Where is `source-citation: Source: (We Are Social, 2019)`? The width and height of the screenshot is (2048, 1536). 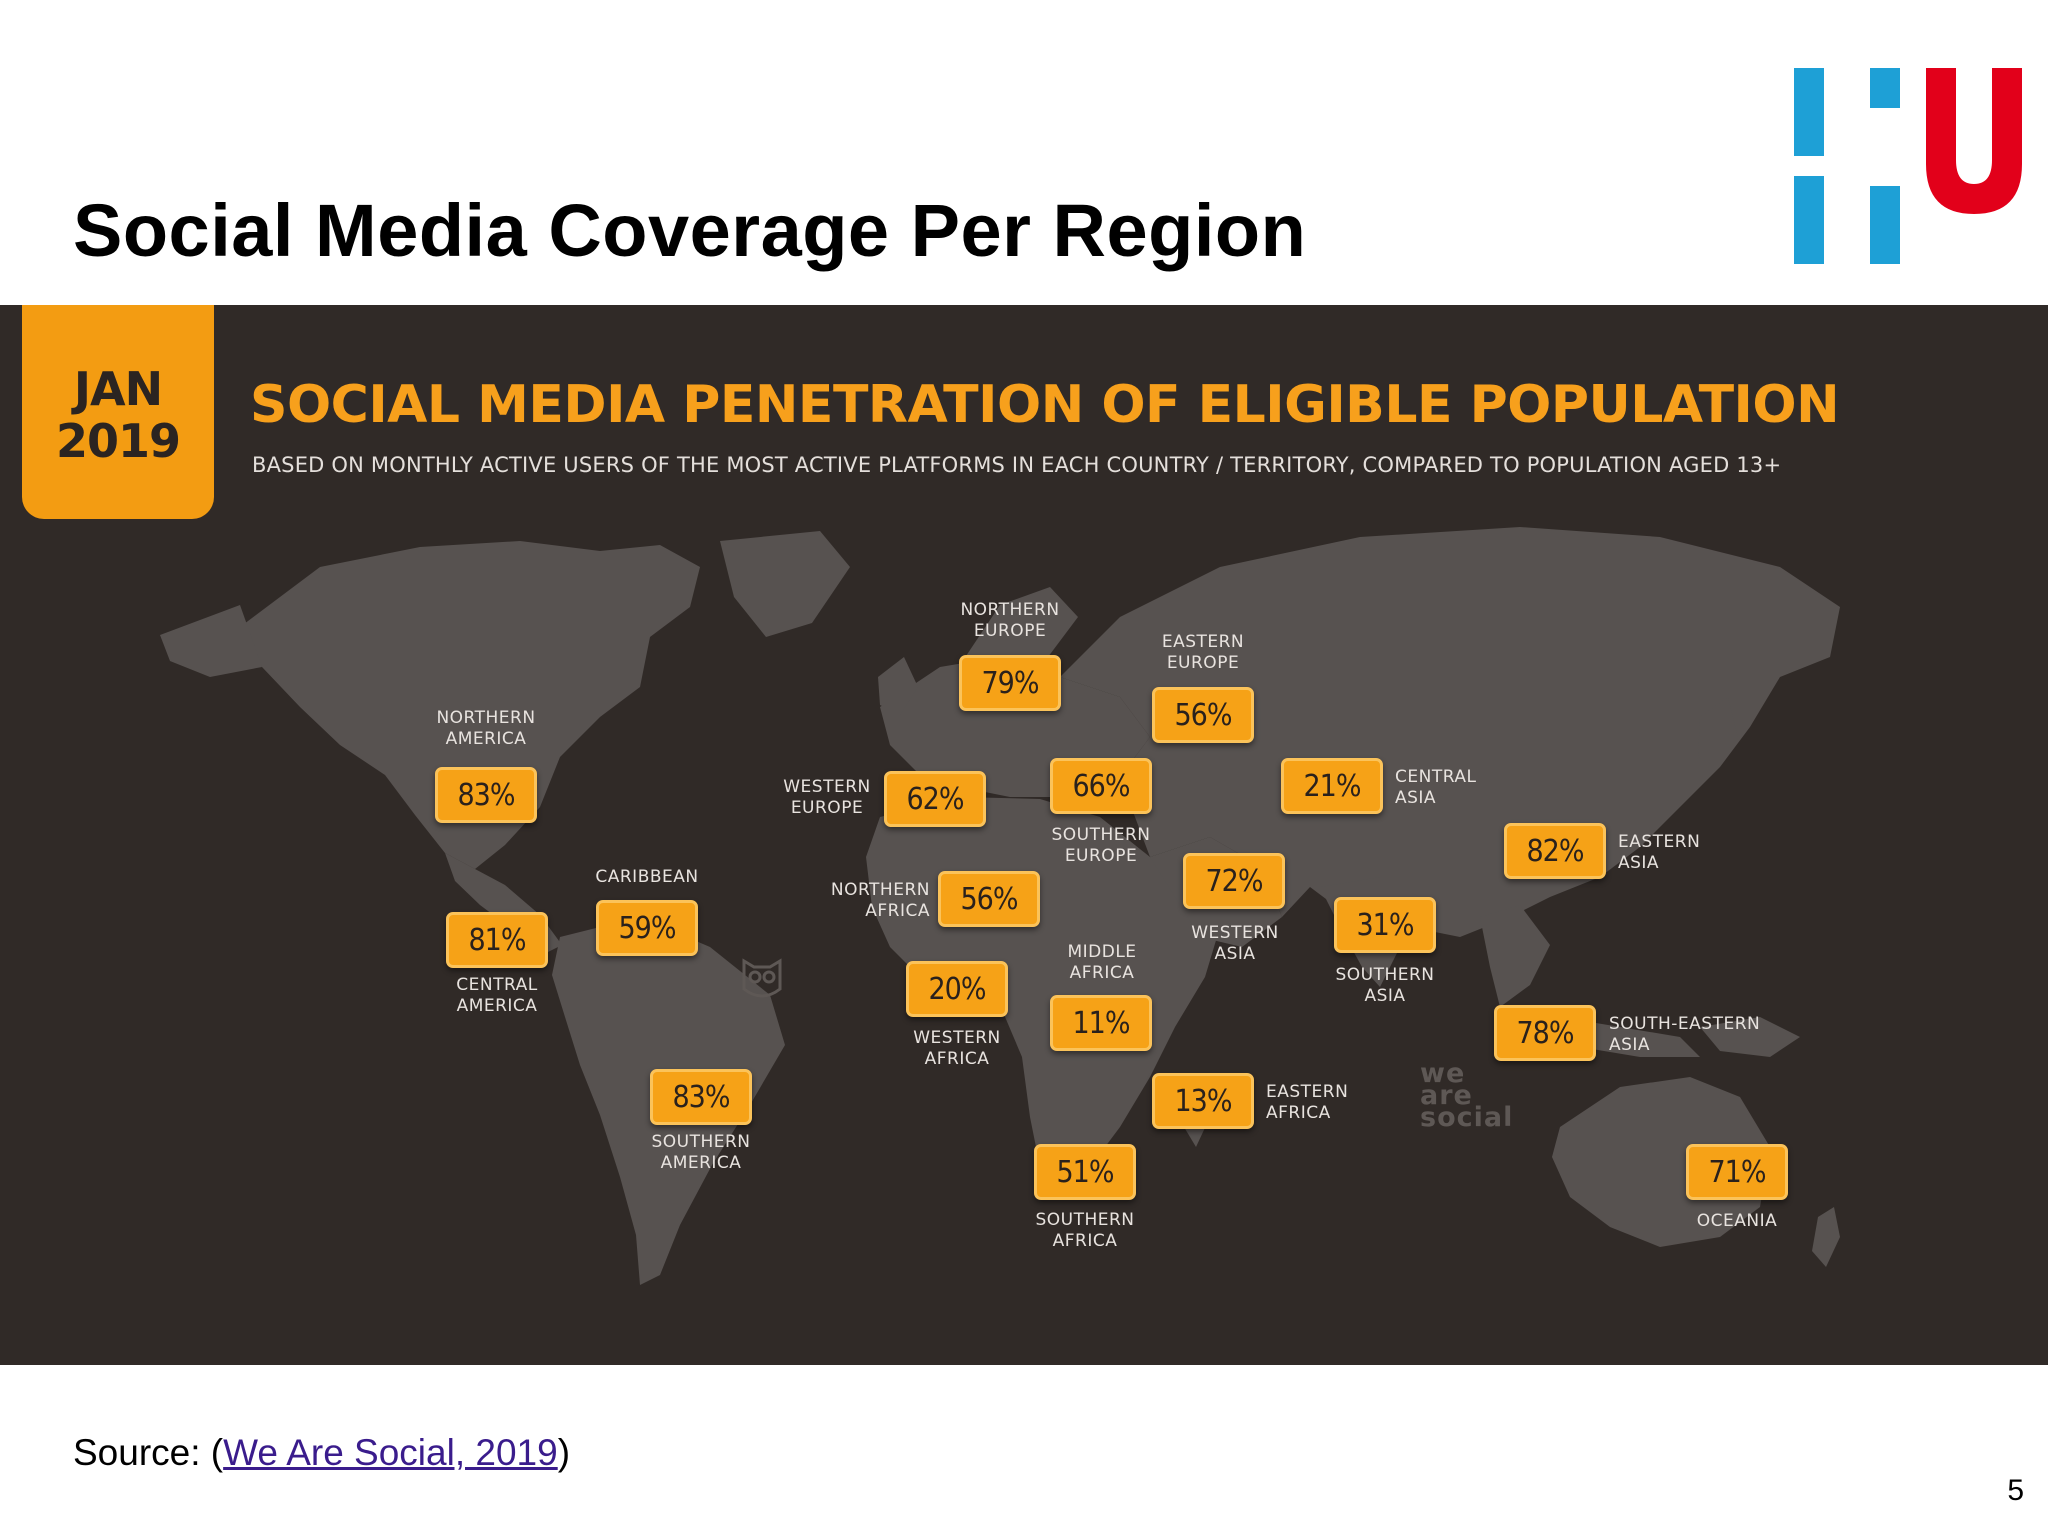 source-citation: Source: (We Are Social, 2019) is located at coordinates (321, 1453).